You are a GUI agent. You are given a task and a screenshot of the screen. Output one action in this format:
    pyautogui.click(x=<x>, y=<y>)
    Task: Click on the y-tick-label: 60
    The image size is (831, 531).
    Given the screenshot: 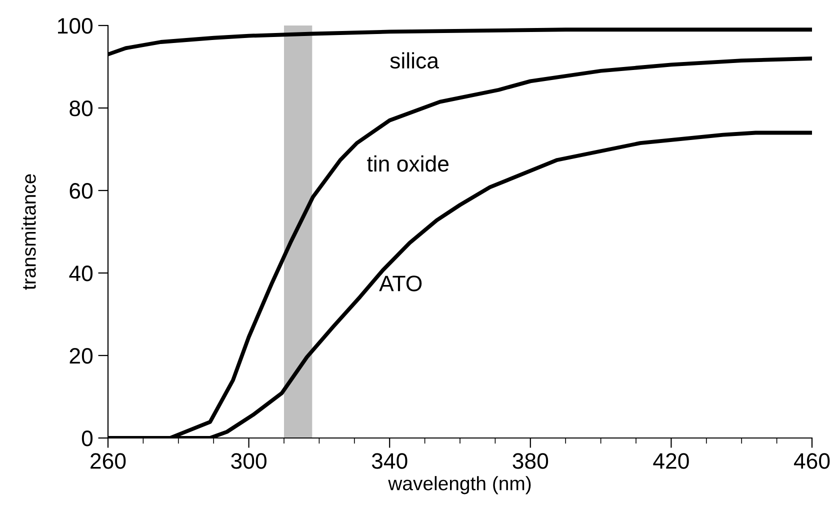 What is the action you would take?
    pyautogui.click(x=81, y=191)
    